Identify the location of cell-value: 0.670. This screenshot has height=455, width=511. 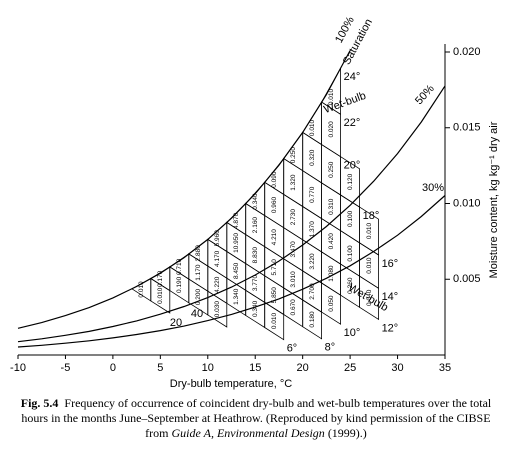
(293, 307).